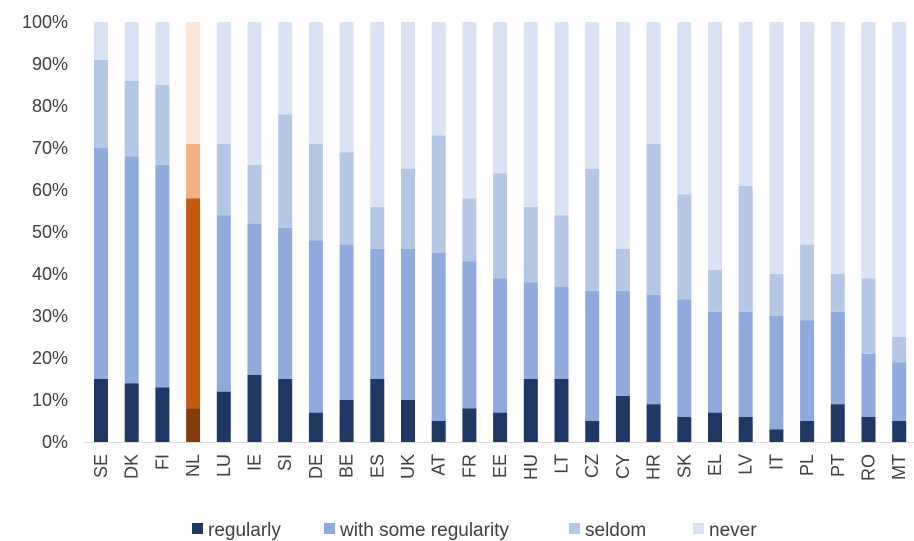  I want to click on y-tick-label: 90%, so click(50, 64).